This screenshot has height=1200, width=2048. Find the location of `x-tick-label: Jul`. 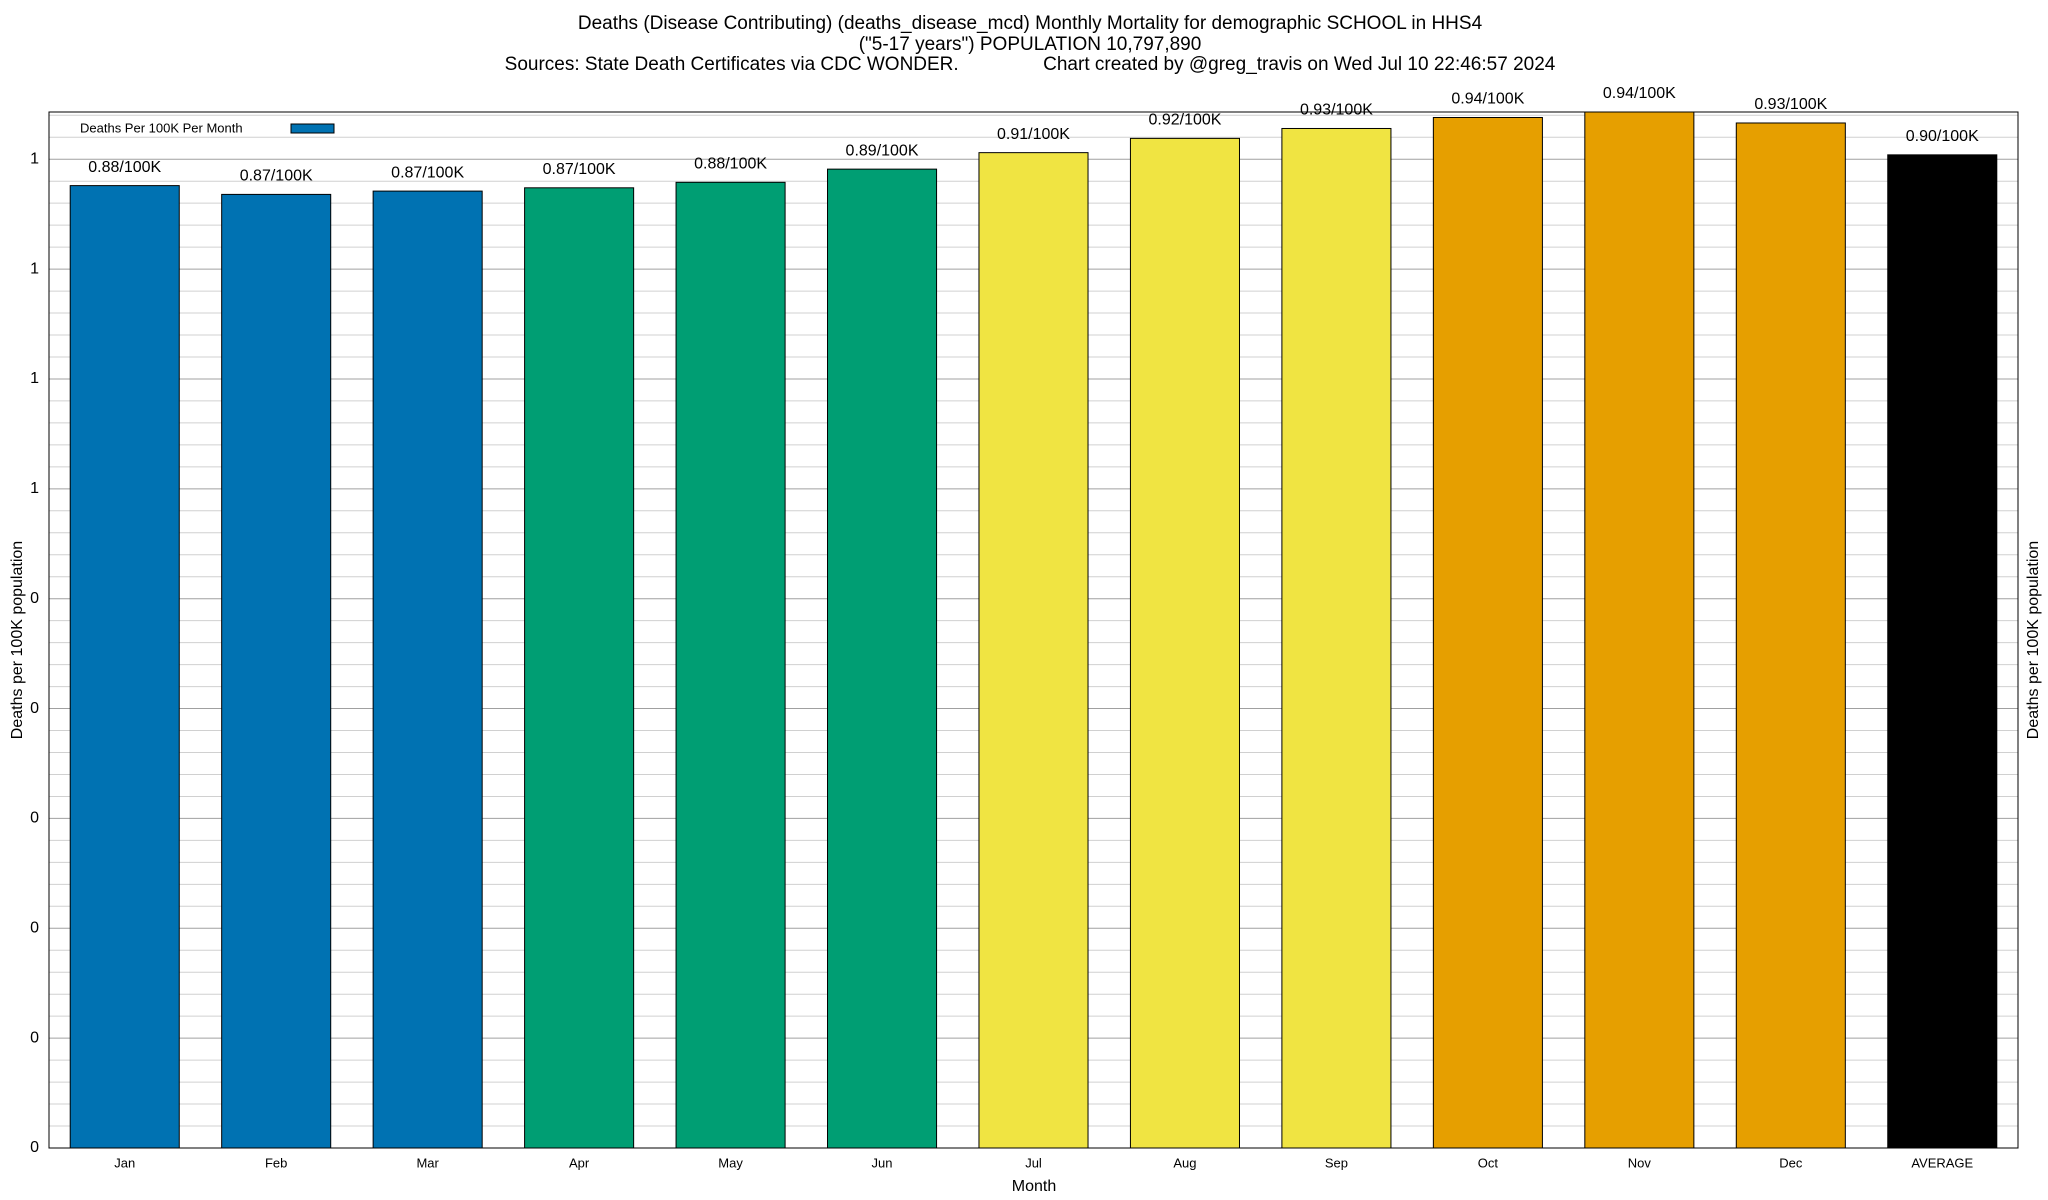

x-tick-label: Jul is located at coordinates (1033, 1162).